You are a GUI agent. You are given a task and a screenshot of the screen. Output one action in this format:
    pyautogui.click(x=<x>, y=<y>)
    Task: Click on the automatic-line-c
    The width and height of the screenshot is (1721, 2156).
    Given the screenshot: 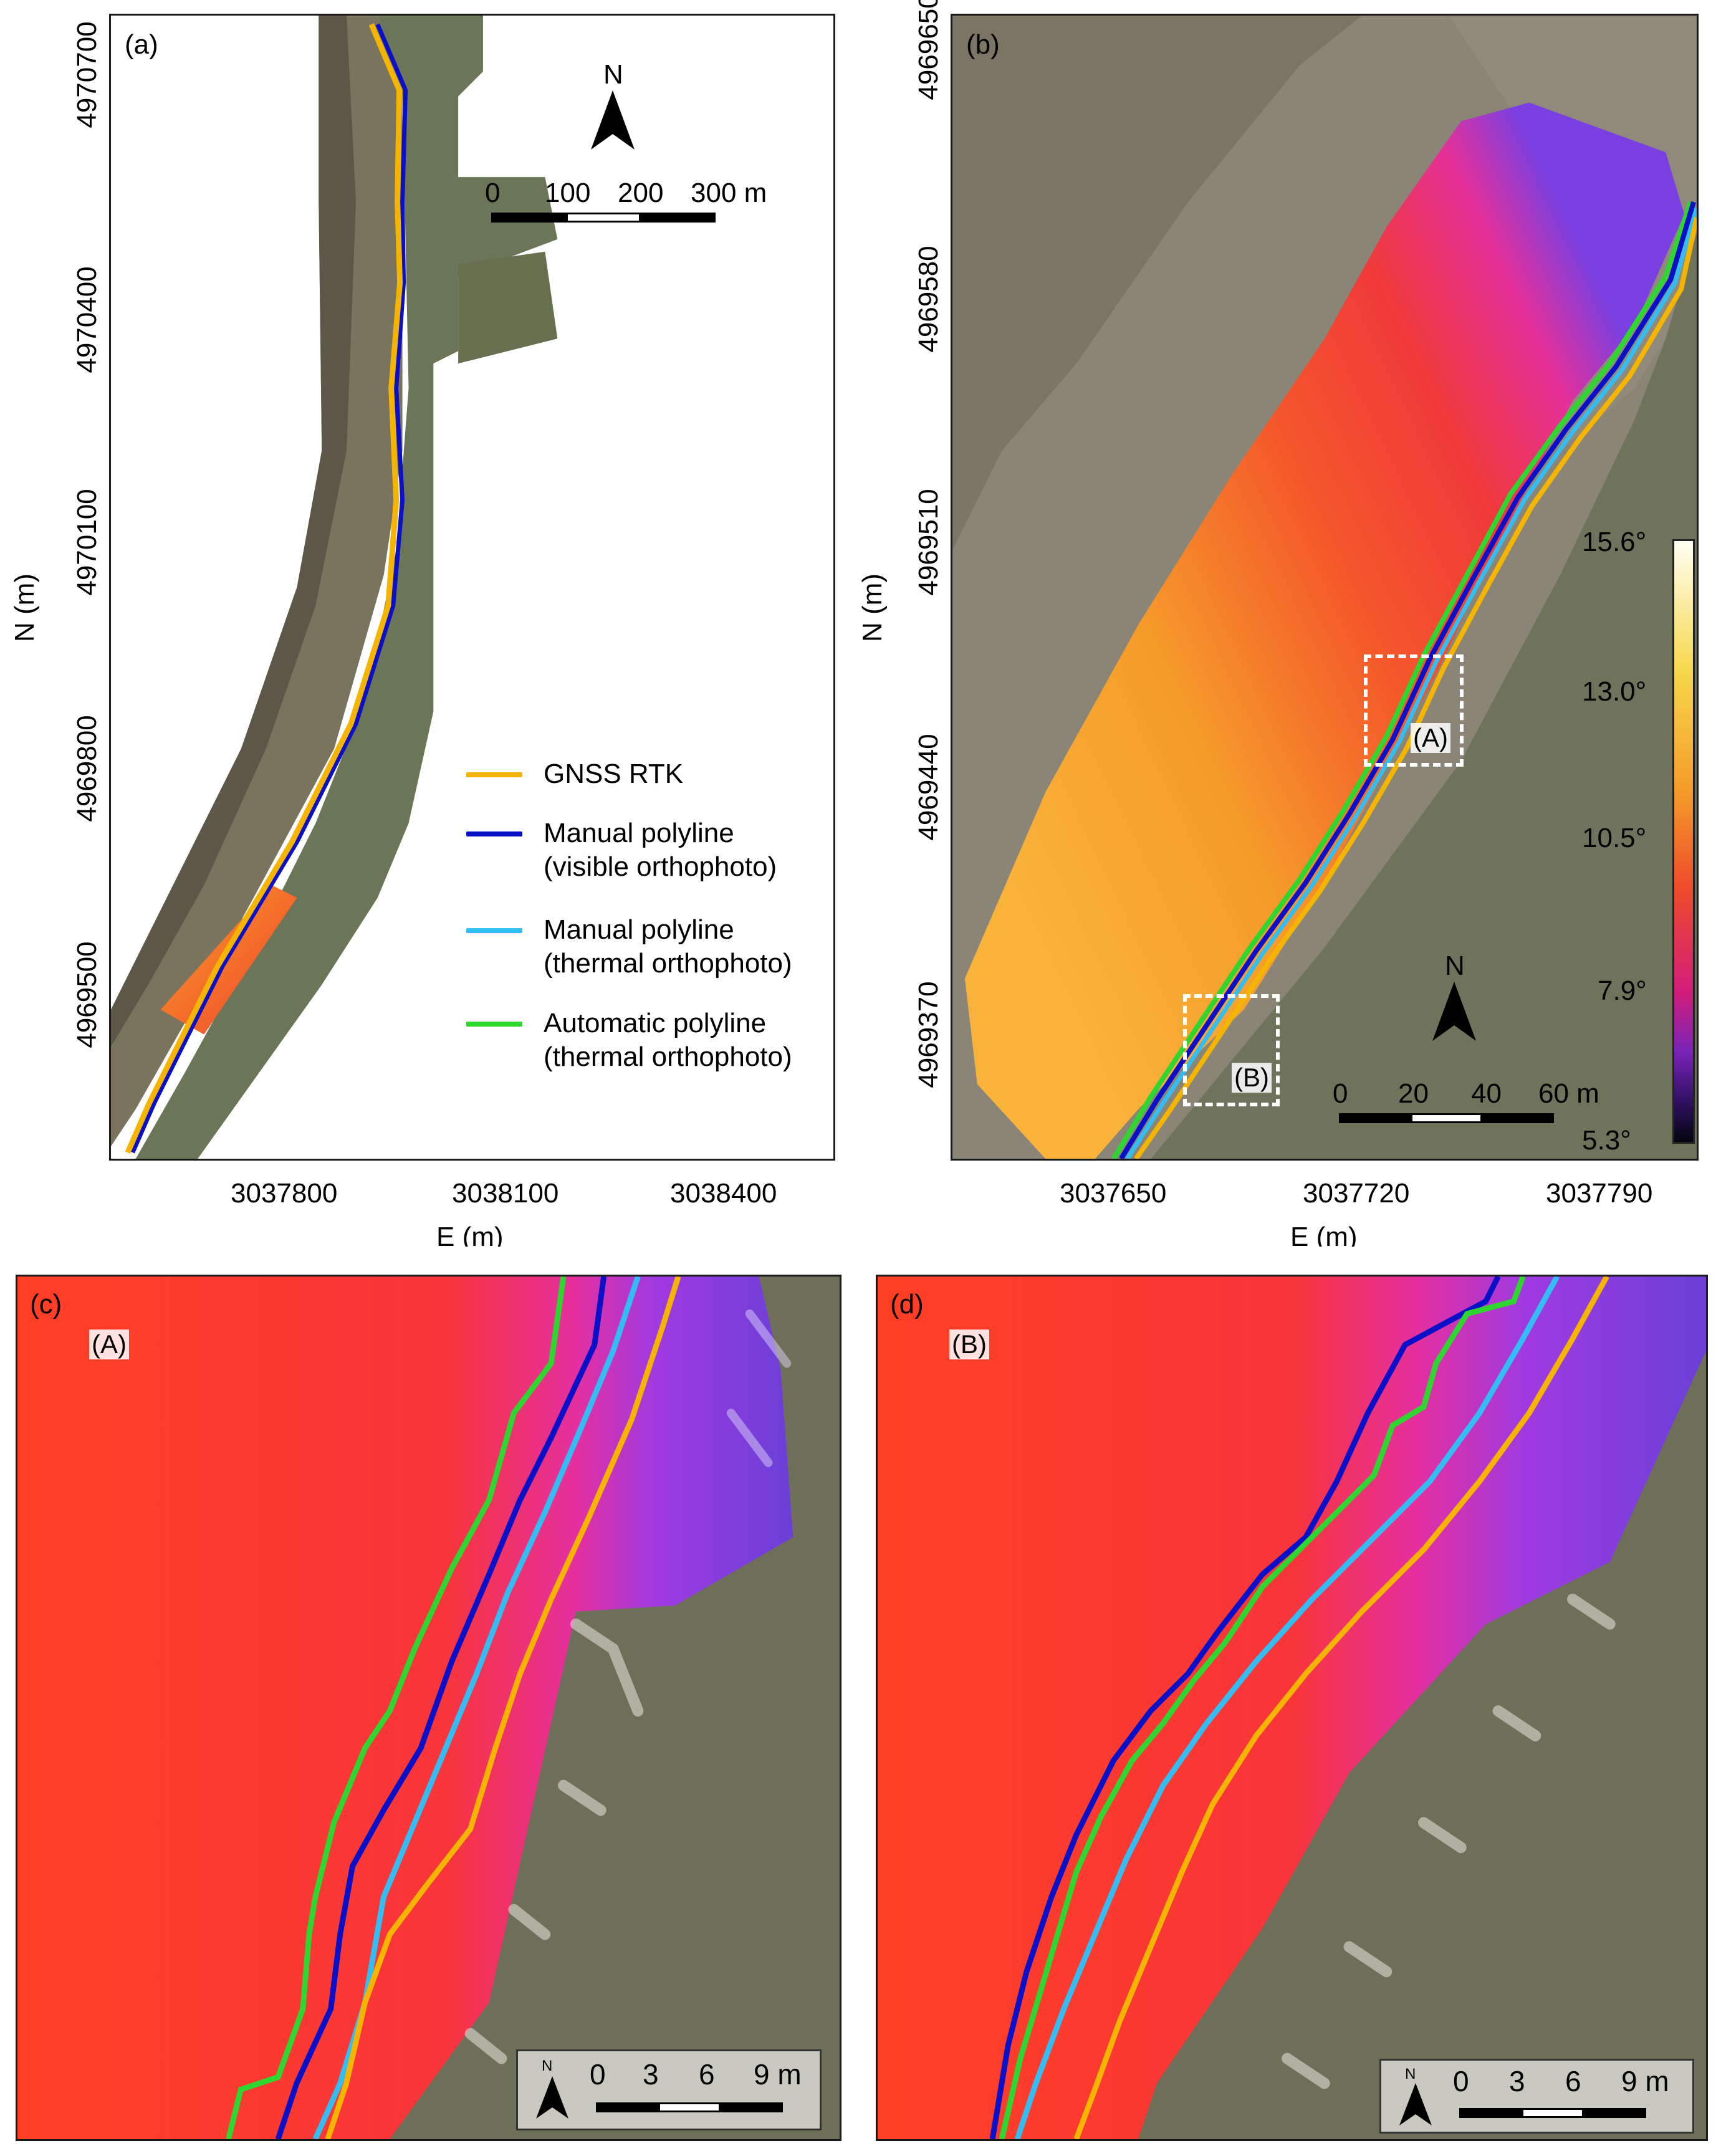 What is the action you would take?
    pyautogui.click(x=396, y=1708)
    